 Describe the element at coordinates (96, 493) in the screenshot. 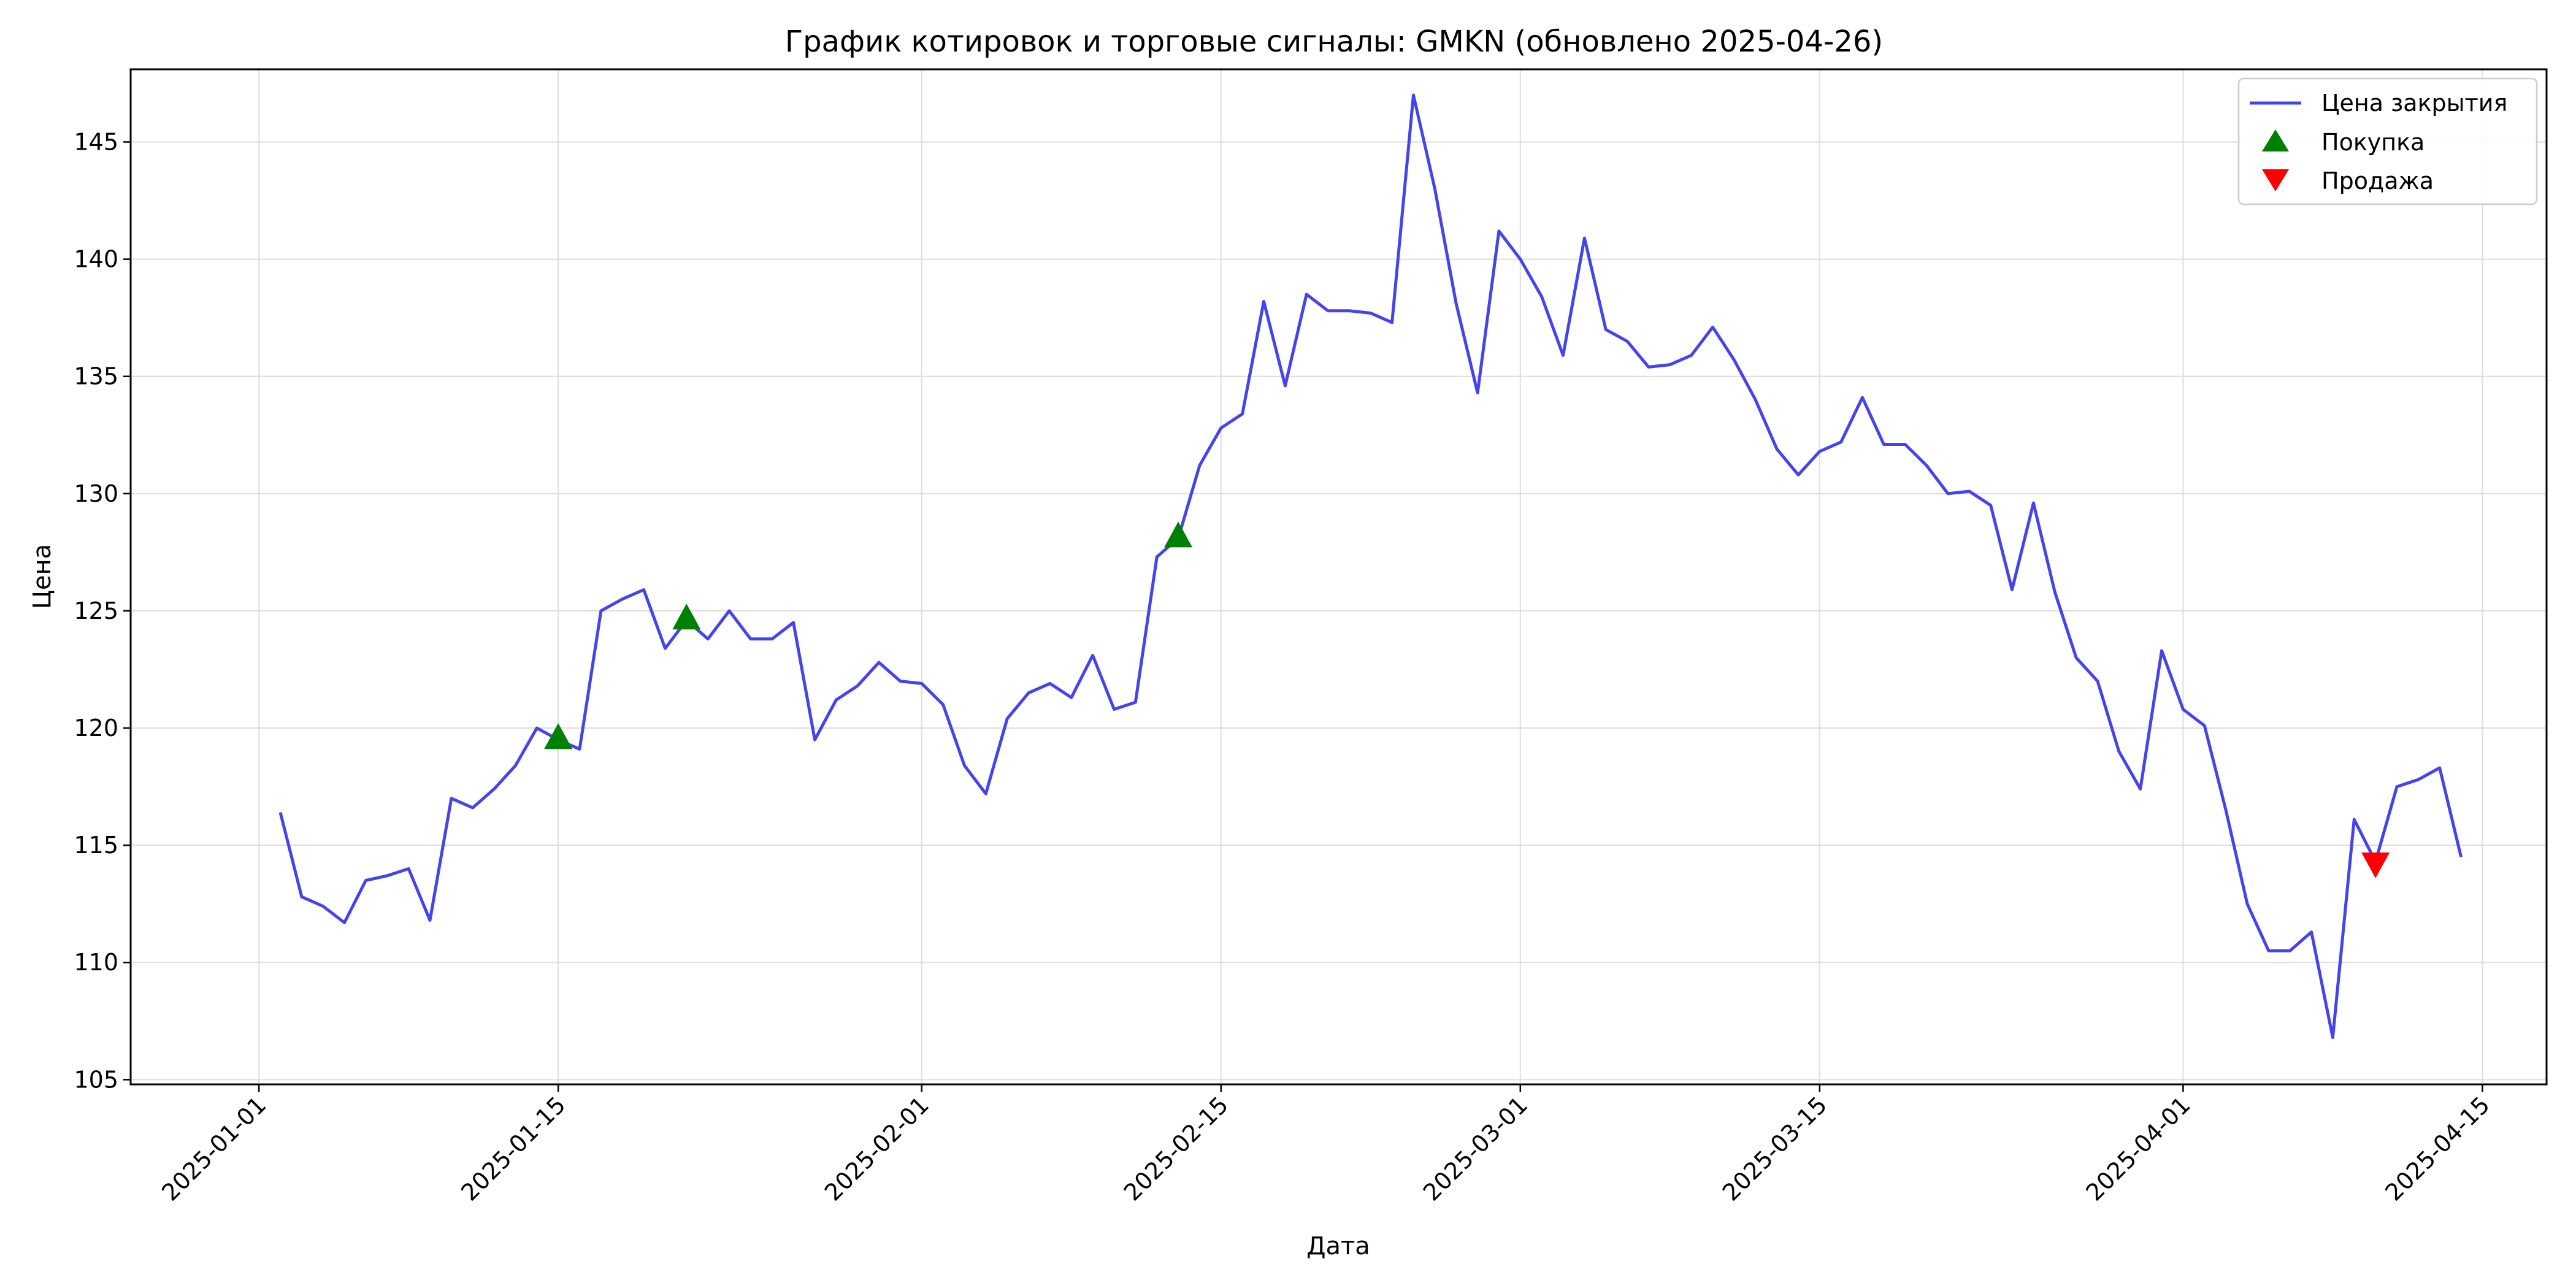

I see `y-tick-label: 130` at that location.